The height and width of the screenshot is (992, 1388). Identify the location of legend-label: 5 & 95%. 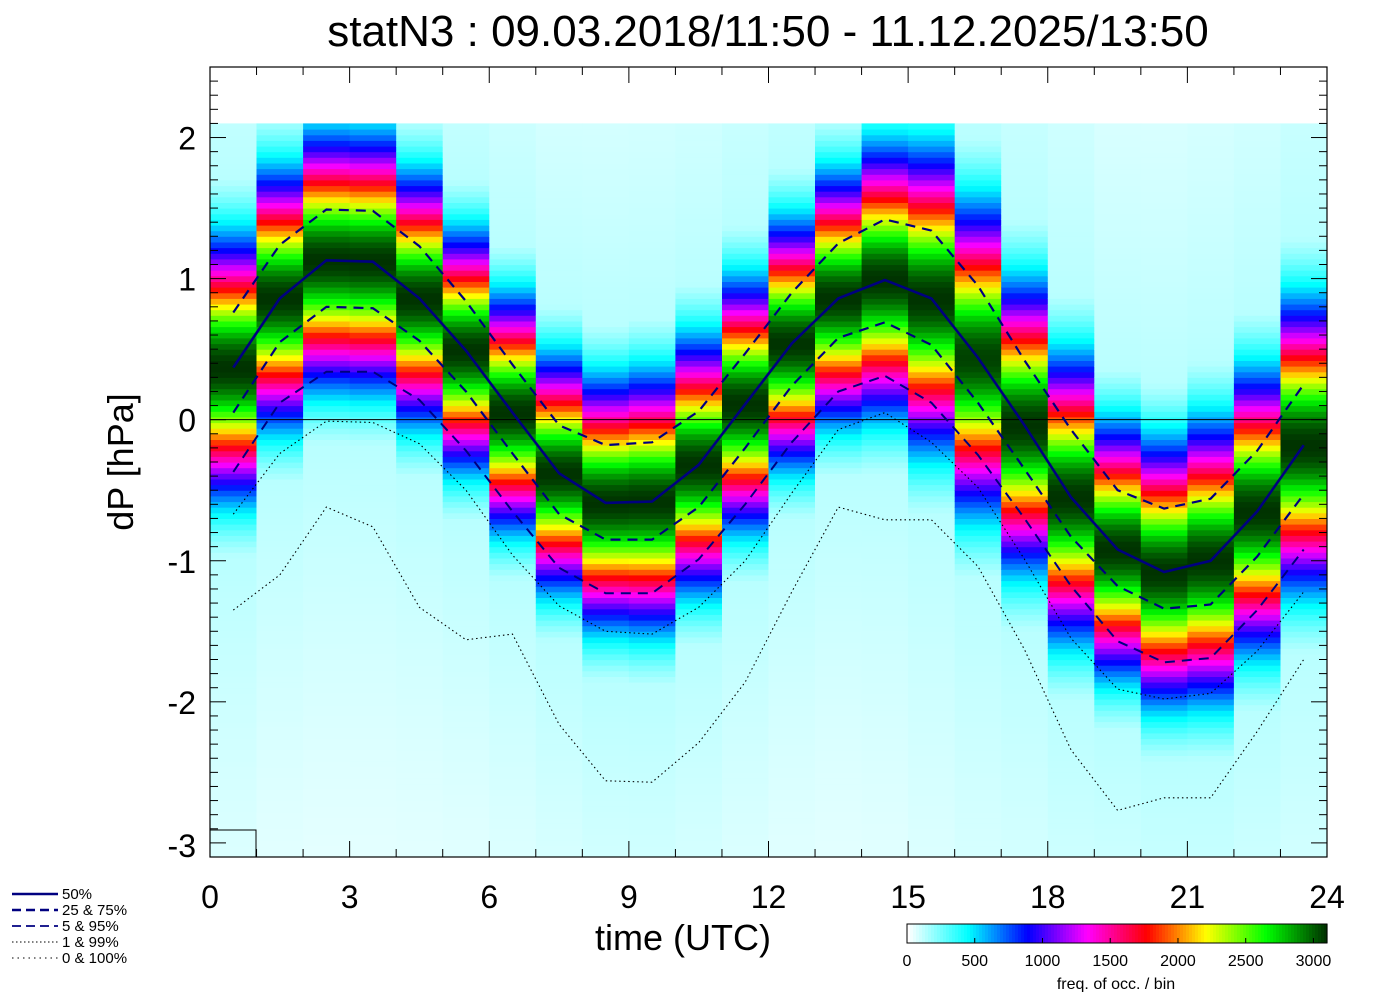
(90, 926).